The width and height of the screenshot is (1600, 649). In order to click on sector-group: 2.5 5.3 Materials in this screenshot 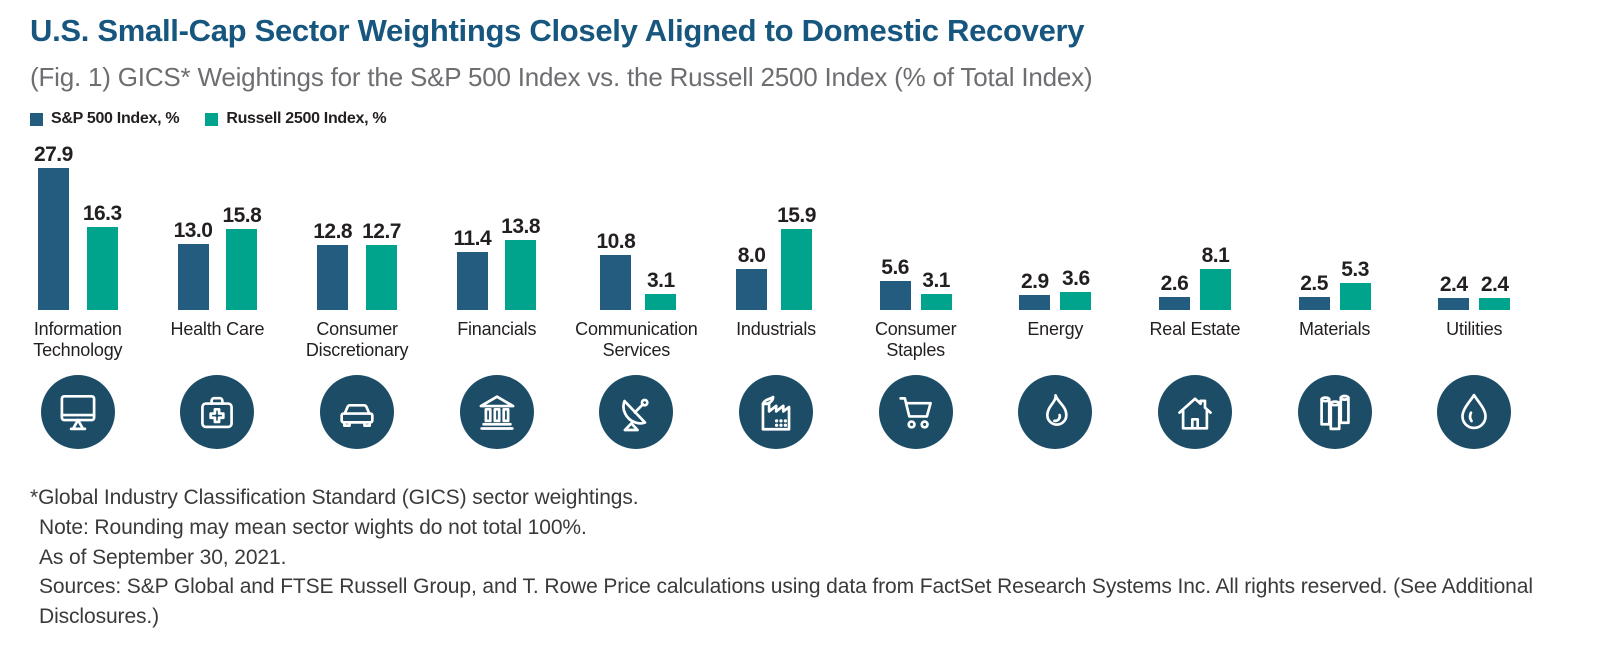, I will do `click(1335, 295)`.